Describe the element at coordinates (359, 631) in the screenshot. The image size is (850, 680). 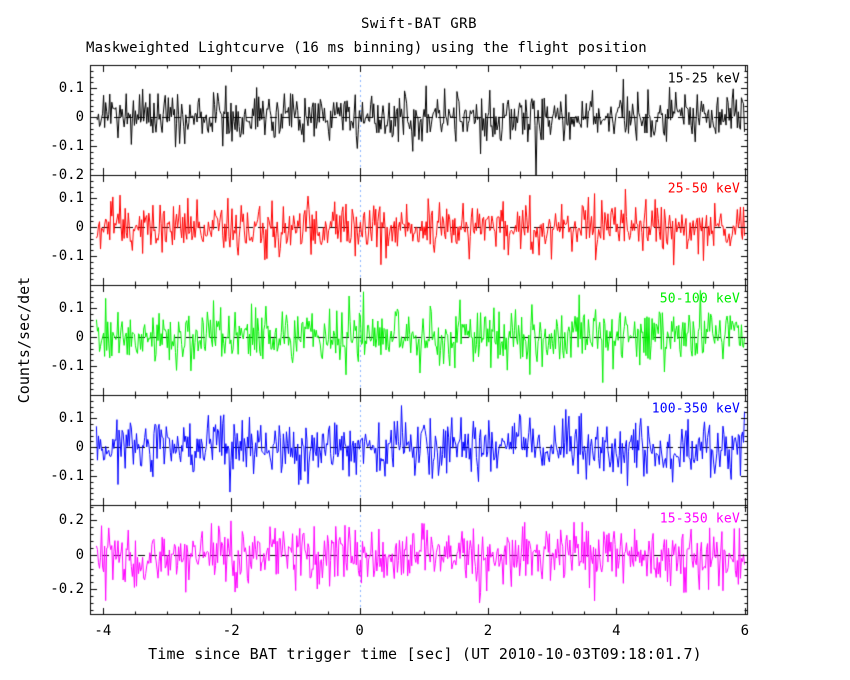
I see `x-tick-label: 0` at that location.